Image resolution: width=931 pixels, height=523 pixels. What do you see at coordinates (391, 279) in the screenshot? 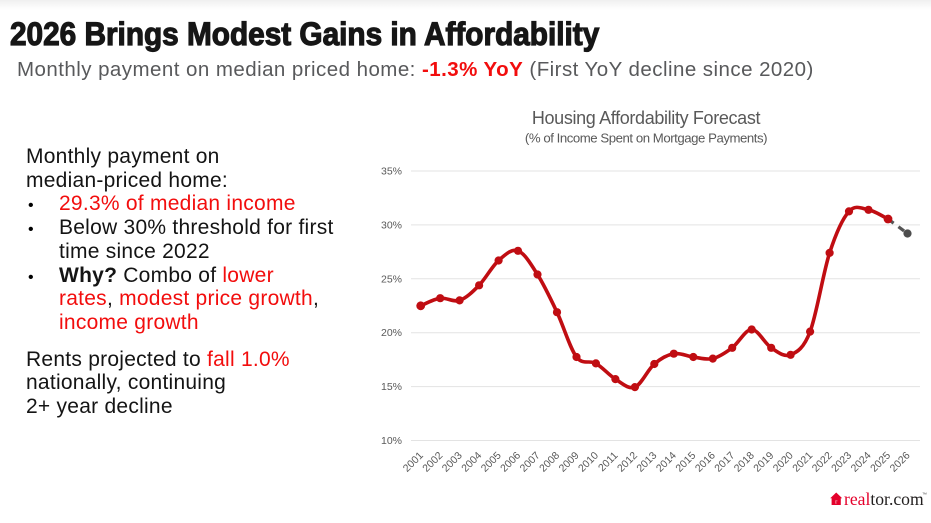
I see `svg-text: 25%` at bounding box center [391, 279].